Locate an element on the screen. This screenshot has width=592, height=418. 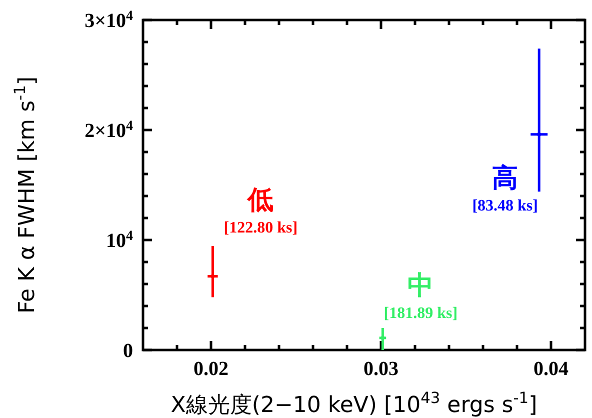
x-axis-title: X線光度(2−10 keV) [10$^{43}$ ergs s$^{-1}$] is located at coordinates (354, 403).